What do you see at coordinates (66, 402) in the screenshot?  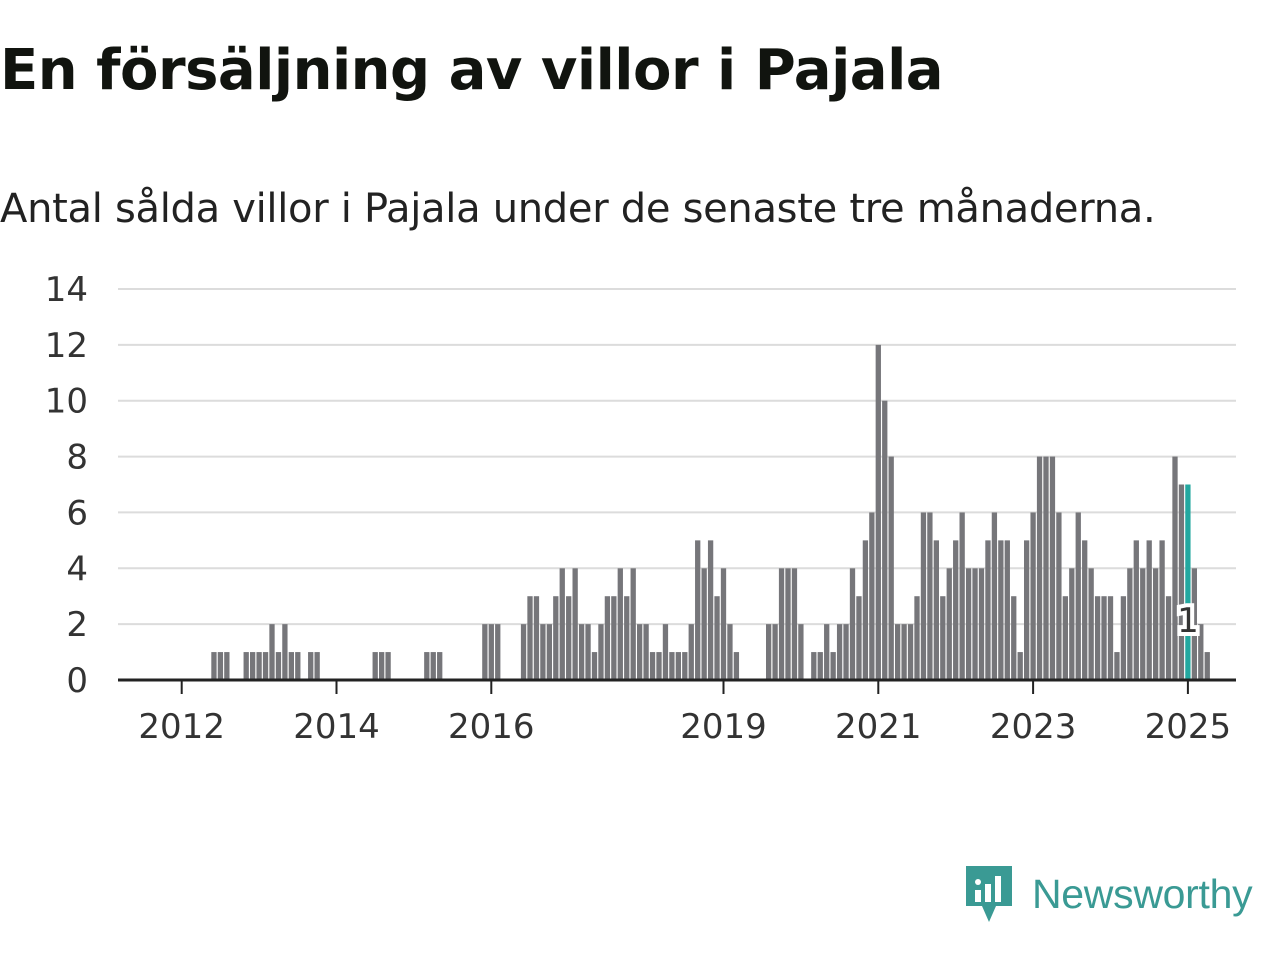 I see `y-tick-label: 10` at bounding box center [66, 402].